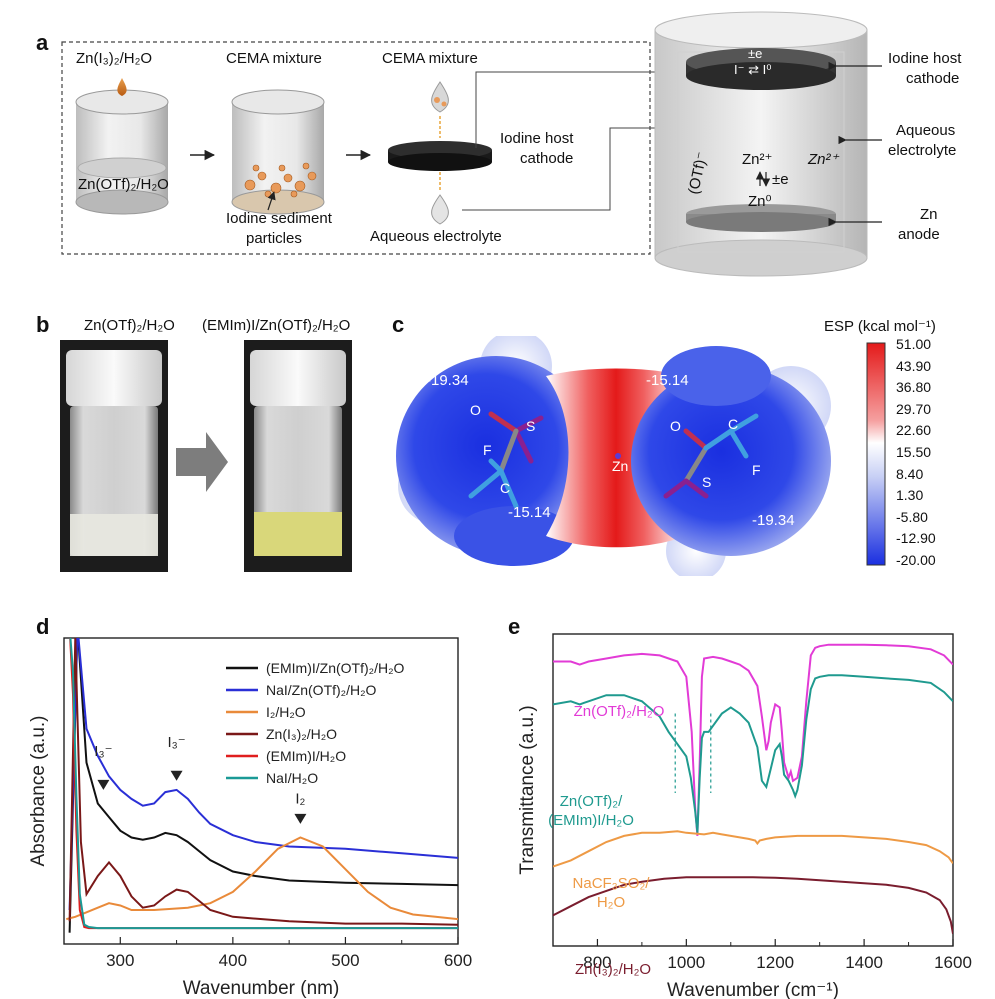 The image size is (995, 999). I want to click on x-tick-label: 300, so click(120, 960).